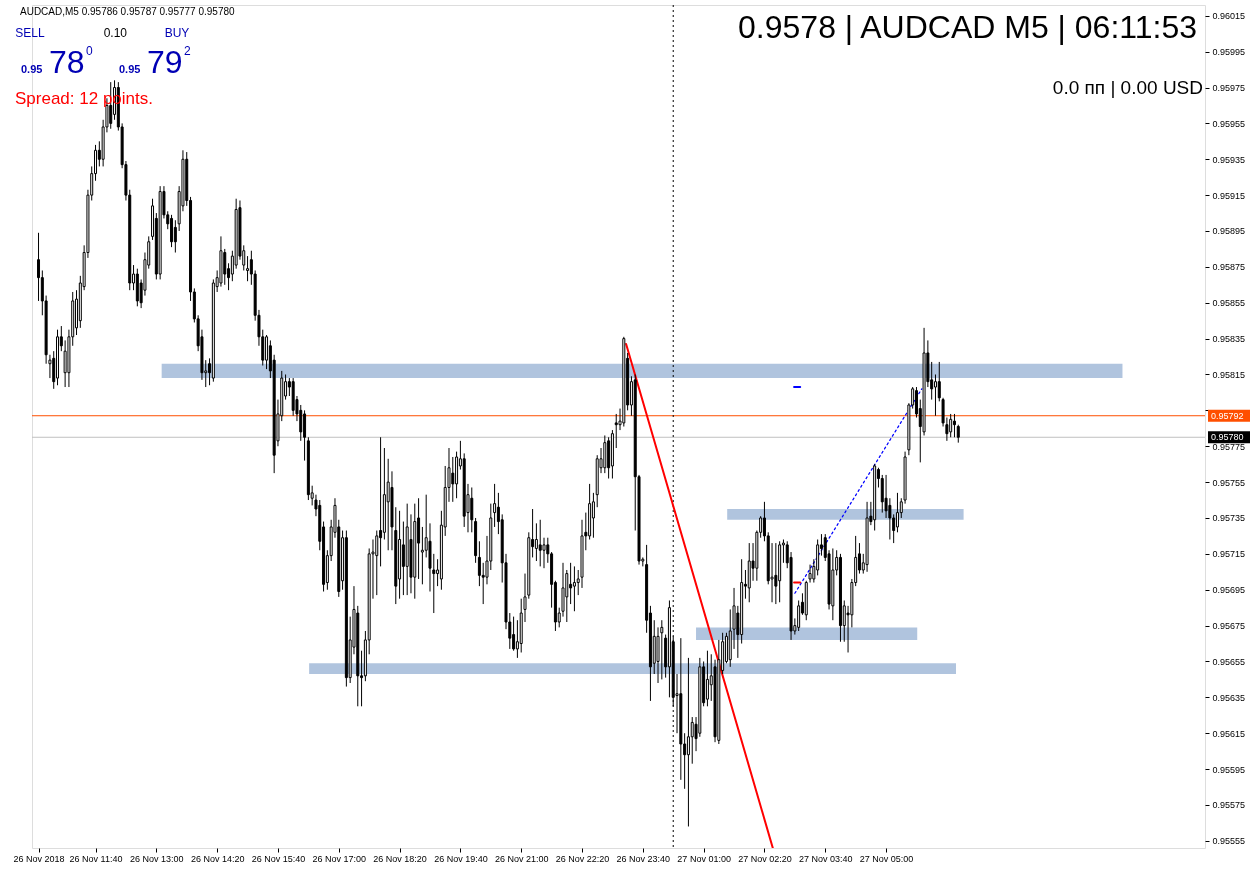 The height and width of the screenshot is (872, 1252). Describe the element at coordinates (177, 33) in the screenshot. I see `annotation: BUY` at that location.